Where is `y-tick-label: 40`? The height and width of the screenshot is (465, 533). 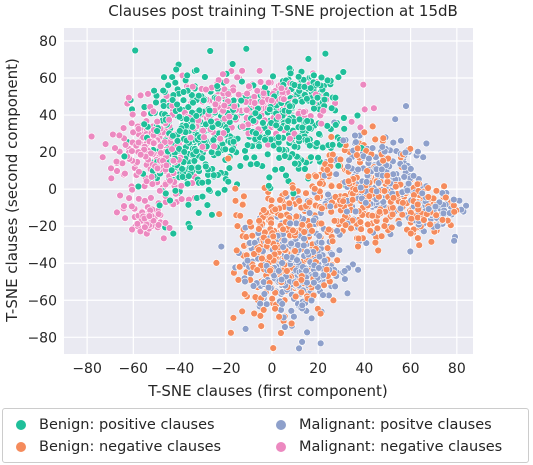 y-tick-label: 40 is located at coordinates (48, 116).